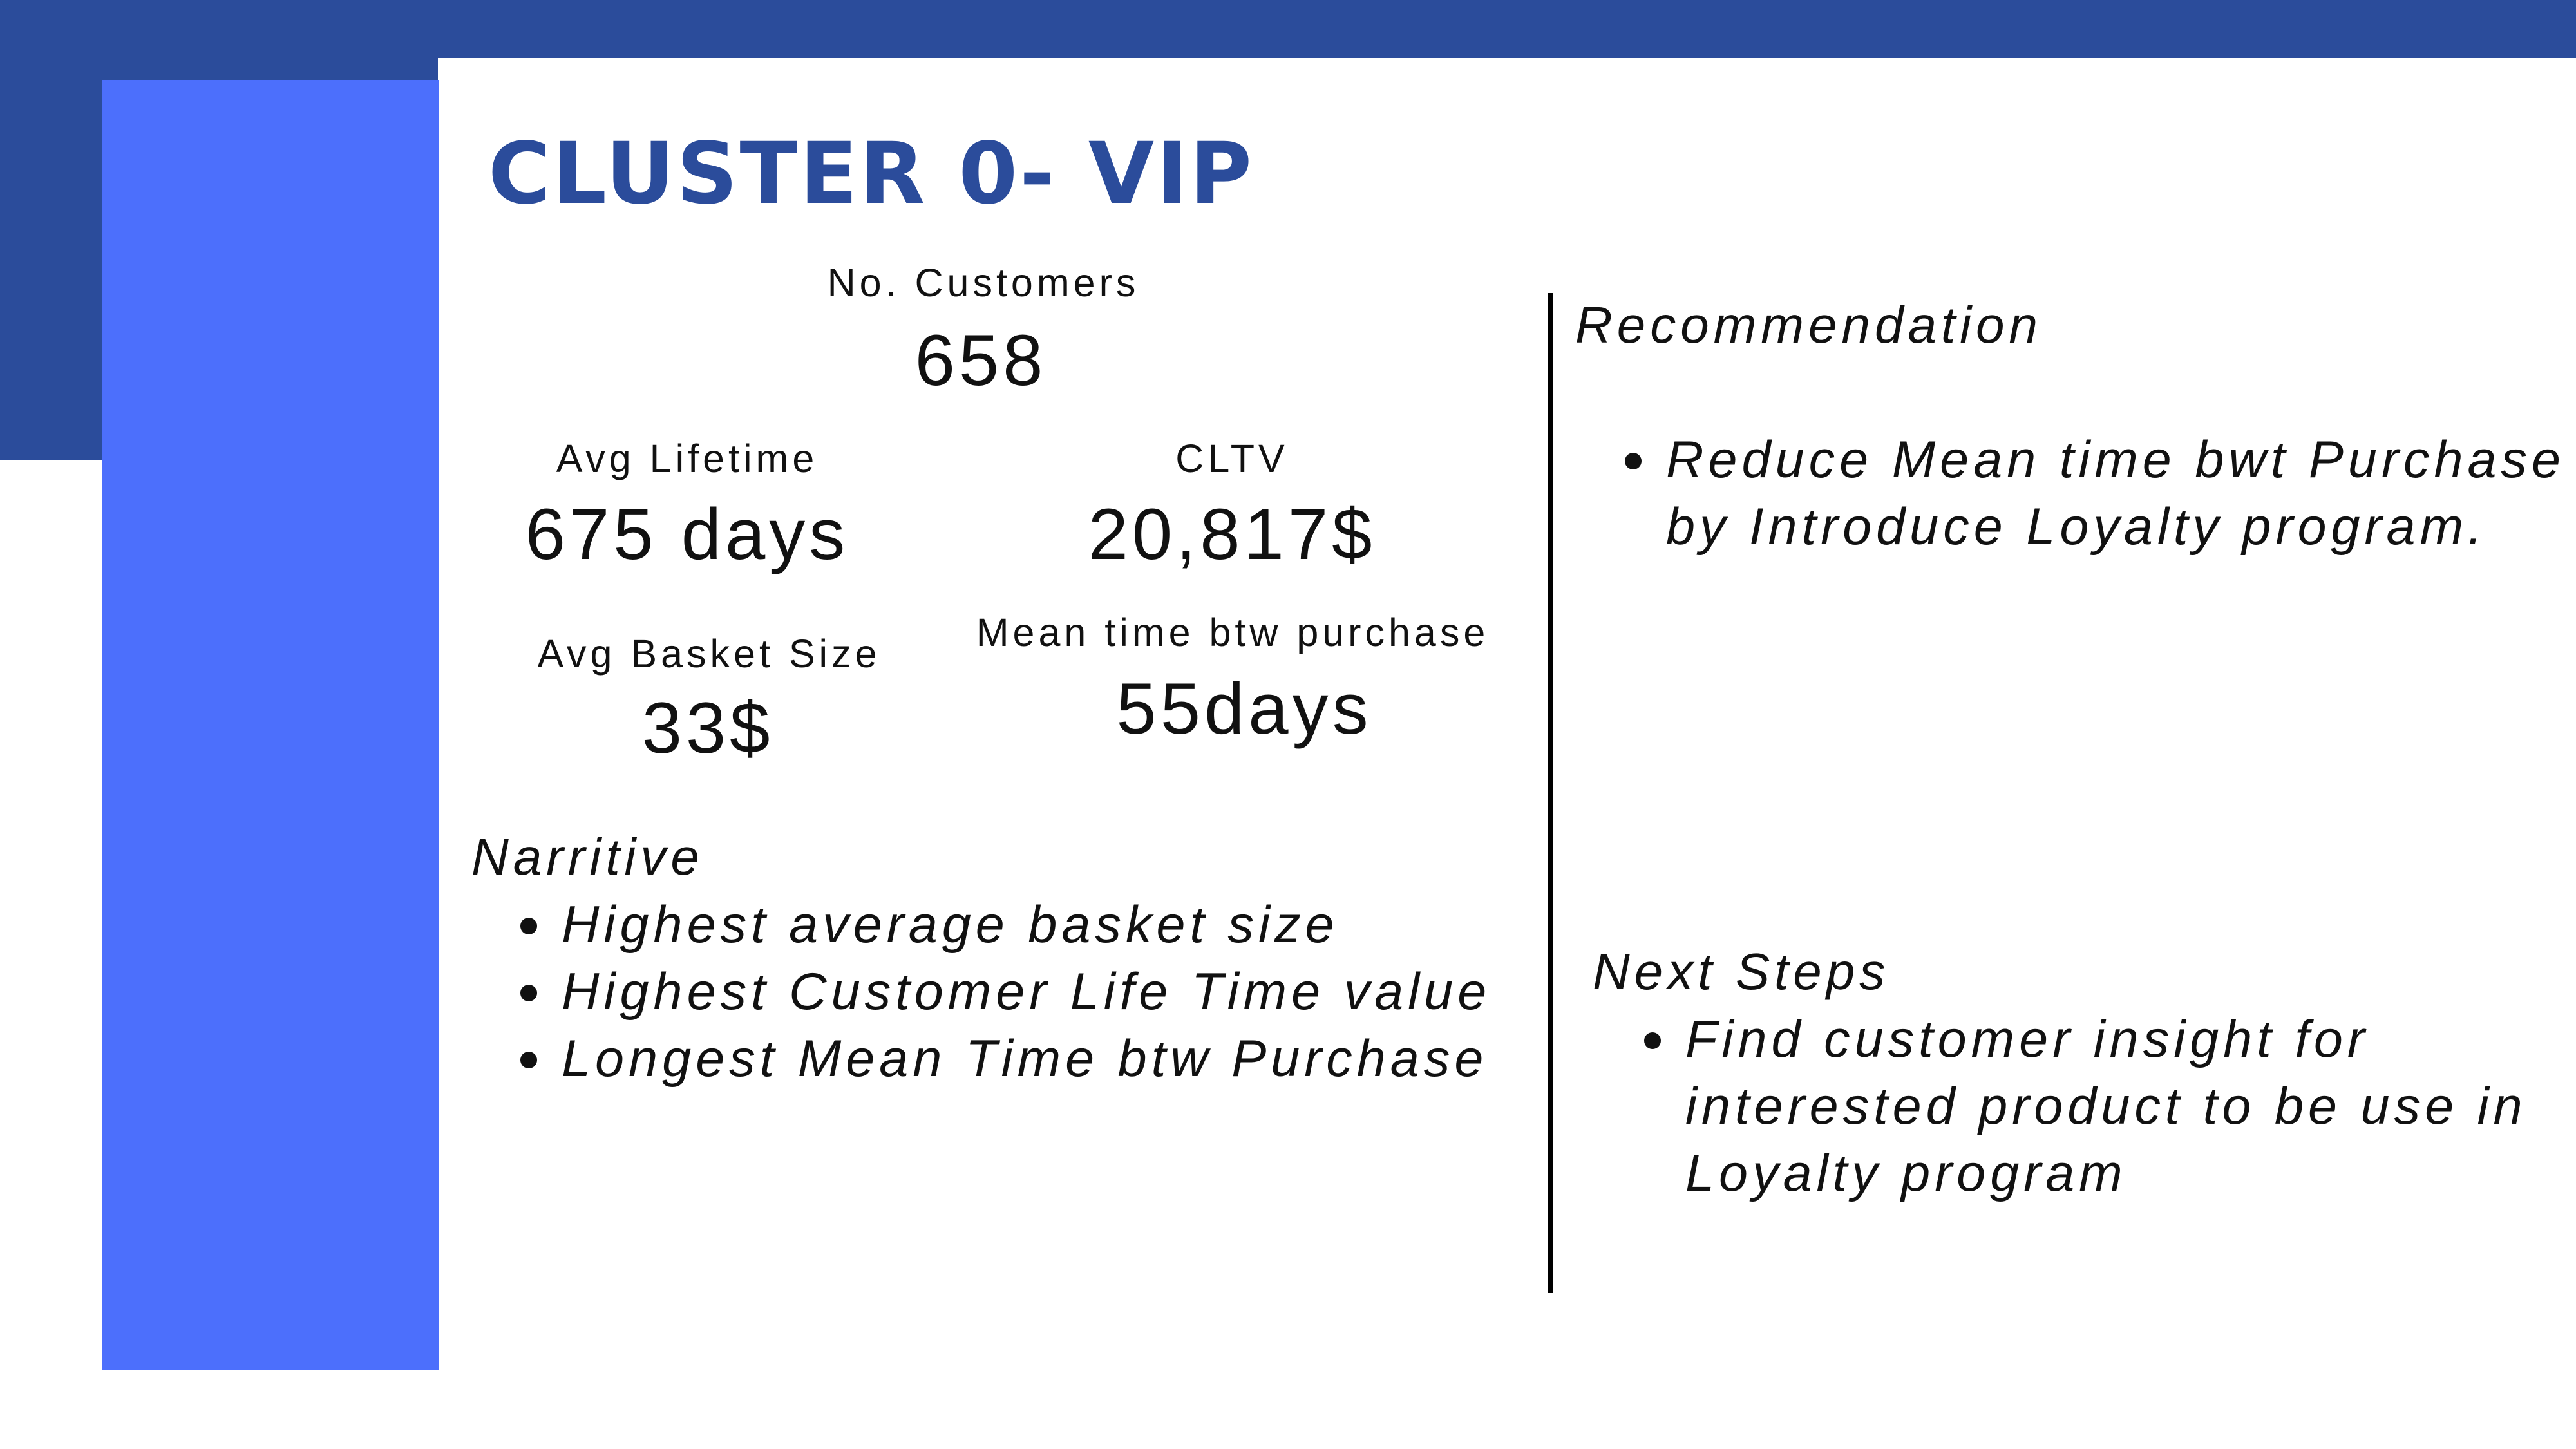 The height and width of the screenshot is (1449, 2576). Describe the element at coordinates (1025, 1059) in the screenshot. I see `narrative-item-text: Longest Mean Time btw Purchase` at that location.